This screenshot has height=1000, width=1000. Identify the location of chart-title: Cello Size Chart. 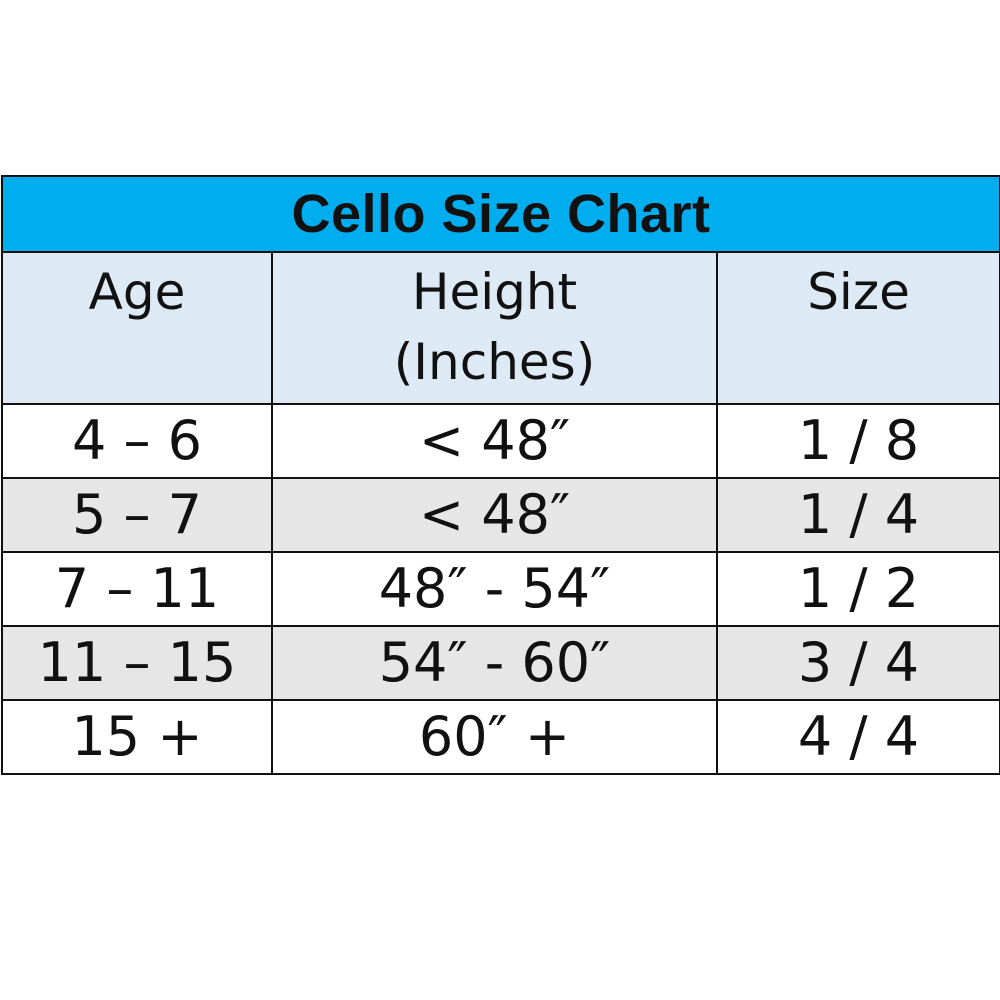
(500, 214).